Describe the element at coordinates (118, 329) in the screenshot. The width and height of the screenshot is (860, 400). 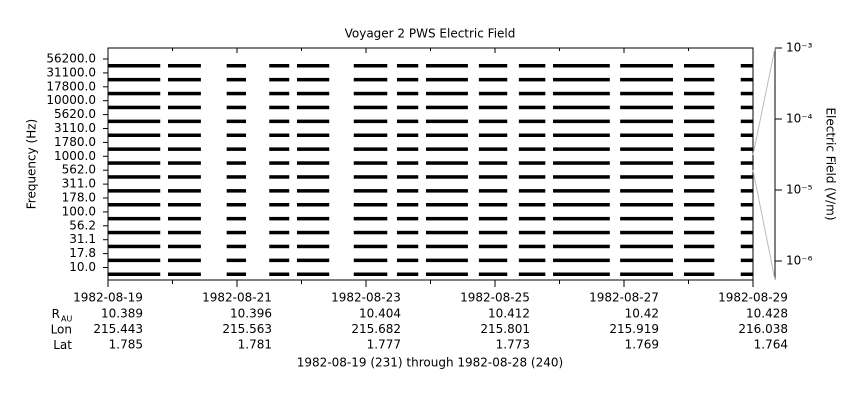
I see `ephemeris-value: 215.443` at that location.